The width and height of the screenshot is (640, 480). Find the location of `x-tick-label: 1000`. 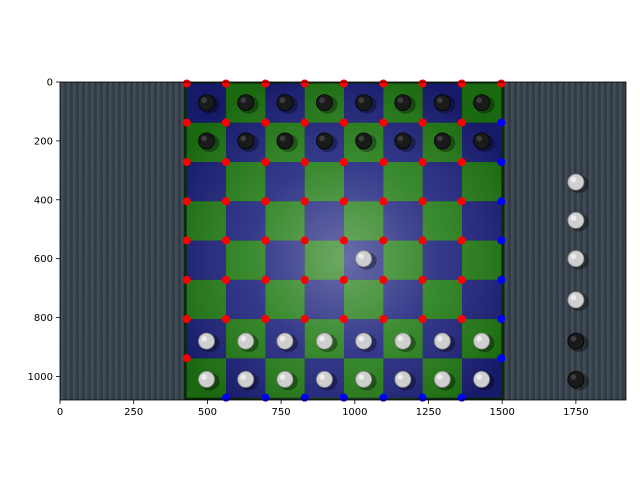

x-tick-label: 1000 is located at coordinates (354, 412).